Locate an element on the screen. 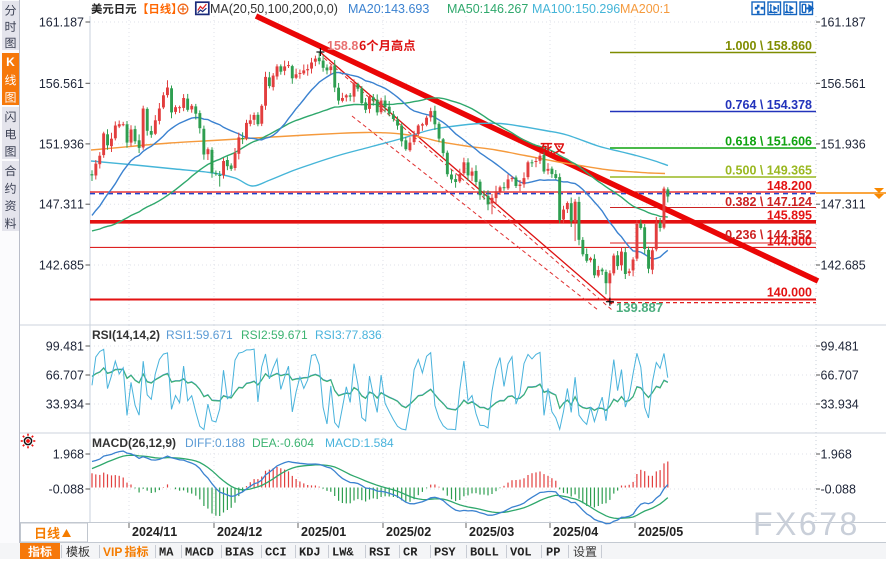 Image resolution: width=886 pixels, height=564 pixels. svg-text: 139.887 is located at coordinates (639, 307).